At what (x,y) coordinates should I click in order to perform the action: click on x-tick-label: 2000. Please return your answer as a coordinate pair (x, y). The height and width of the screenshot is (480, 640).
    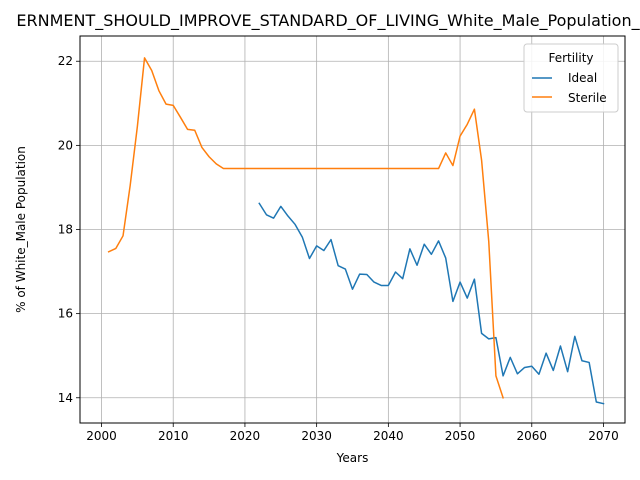
    Looking at the image, I should click on (101, 436).